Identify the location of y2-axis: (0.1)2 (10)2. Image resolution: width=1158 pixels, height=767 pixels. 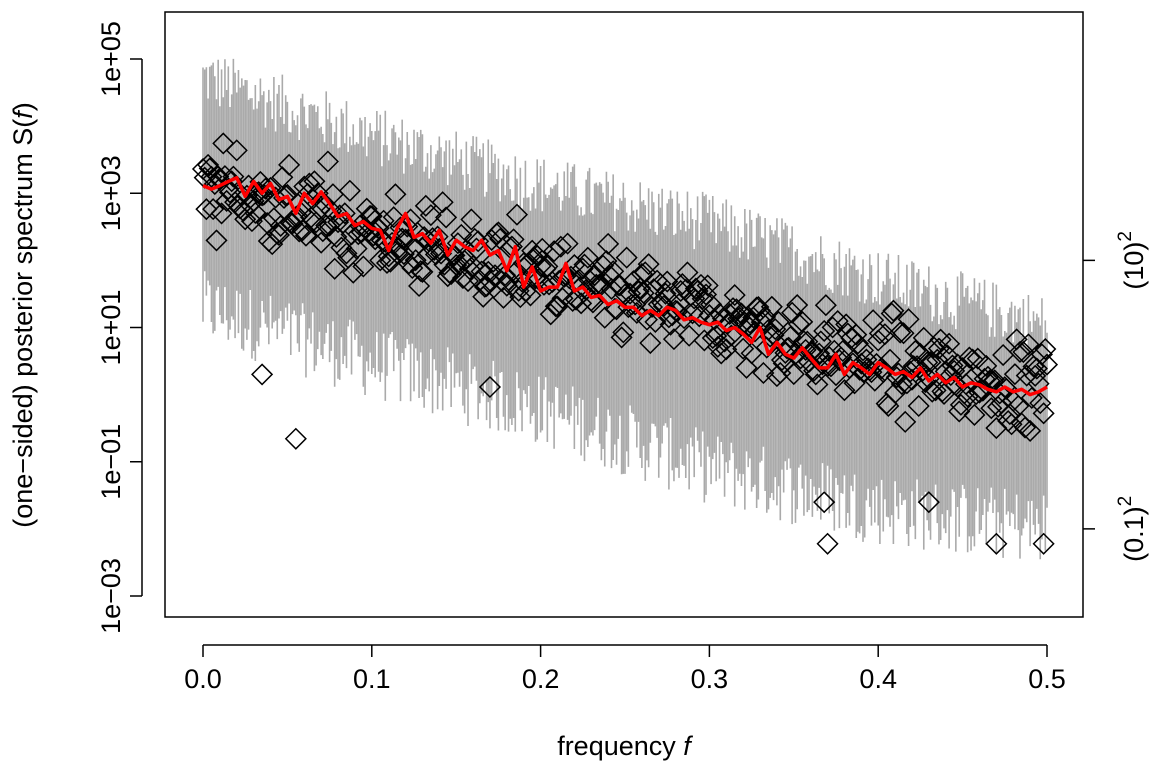
(1116, 396).